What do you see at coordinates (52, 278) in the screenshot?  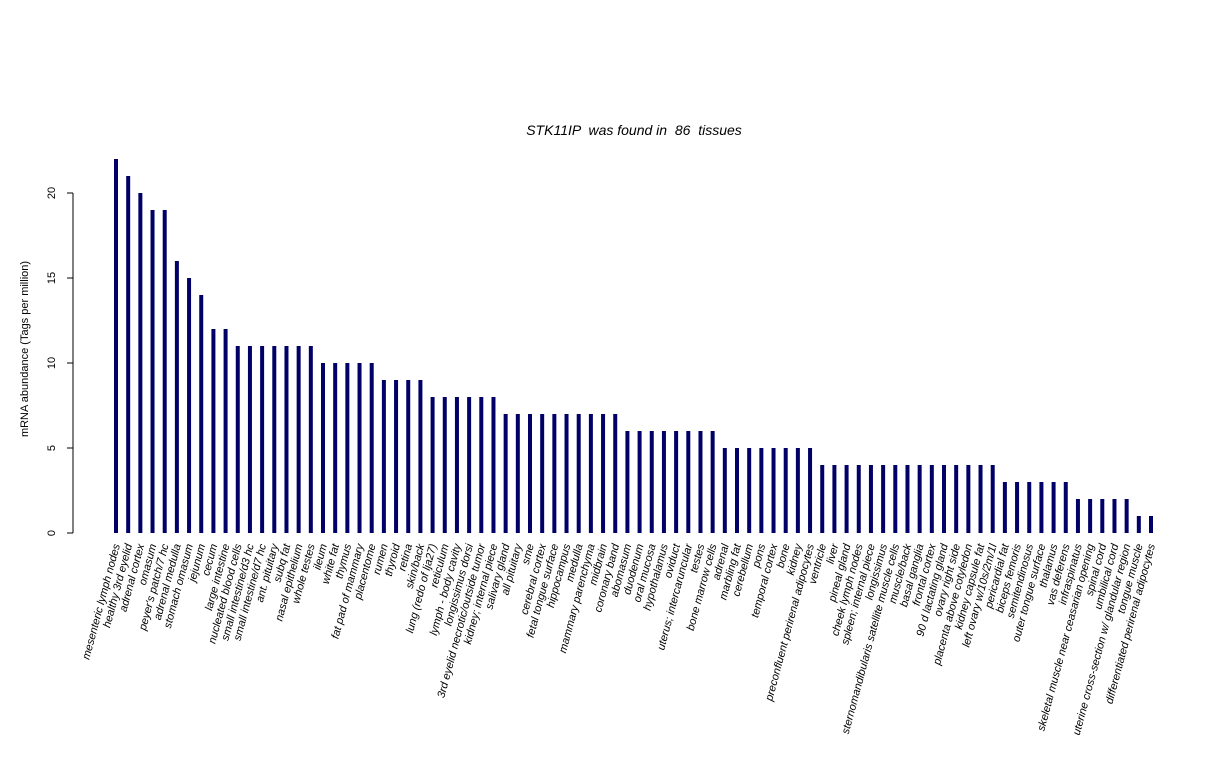 I see `y-tick-label: 15` at bounding box center [52, 278].